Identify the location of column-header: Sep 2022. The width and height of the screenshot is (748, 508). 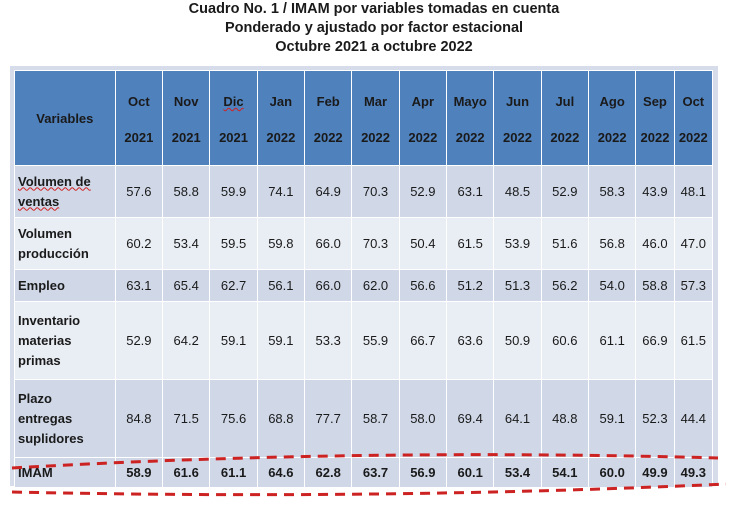
(655, 118).